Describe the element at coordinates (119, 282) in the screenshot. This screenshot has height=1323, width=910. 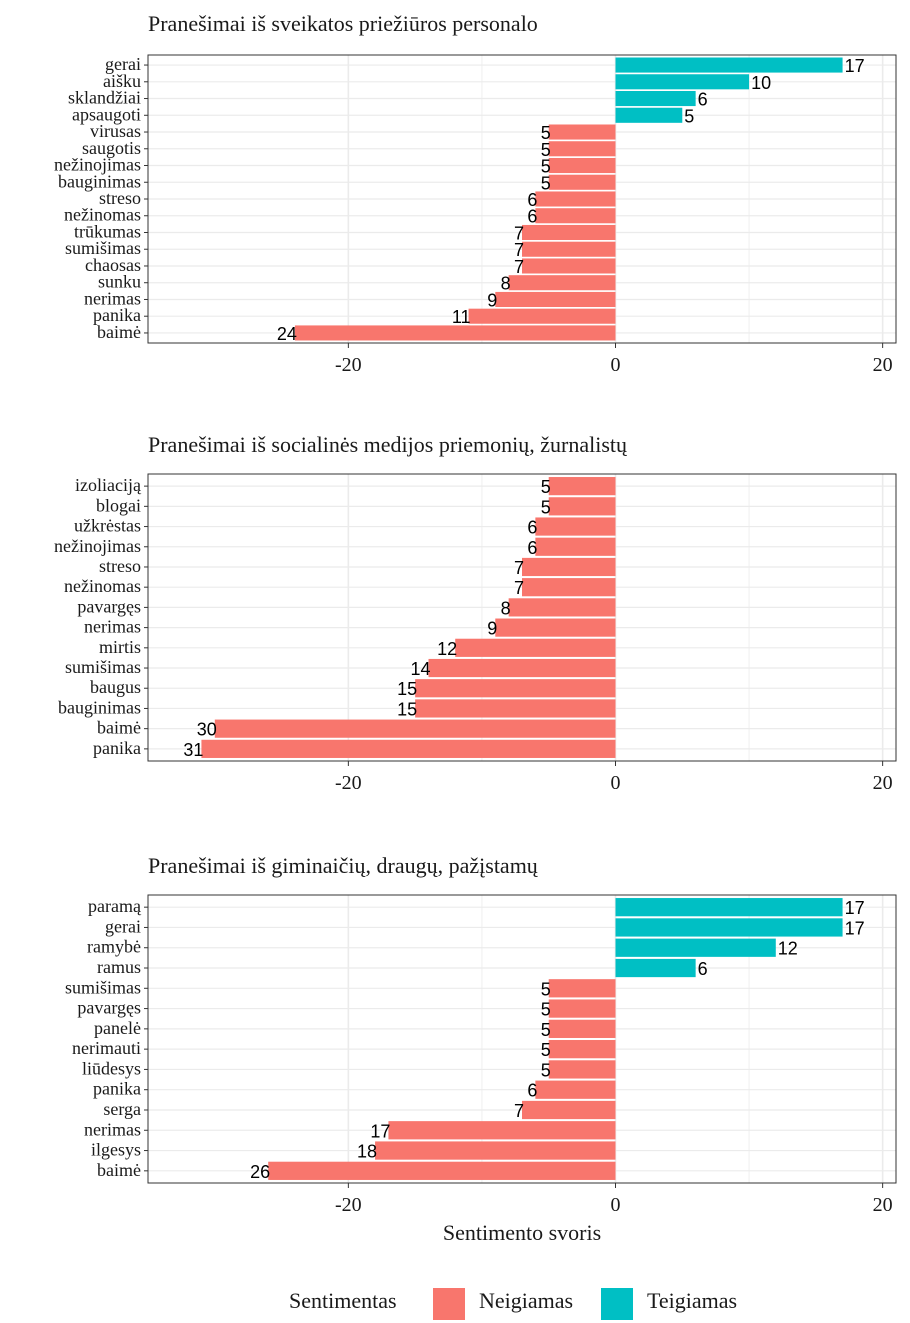
I see `category-label: sunku` at that location.